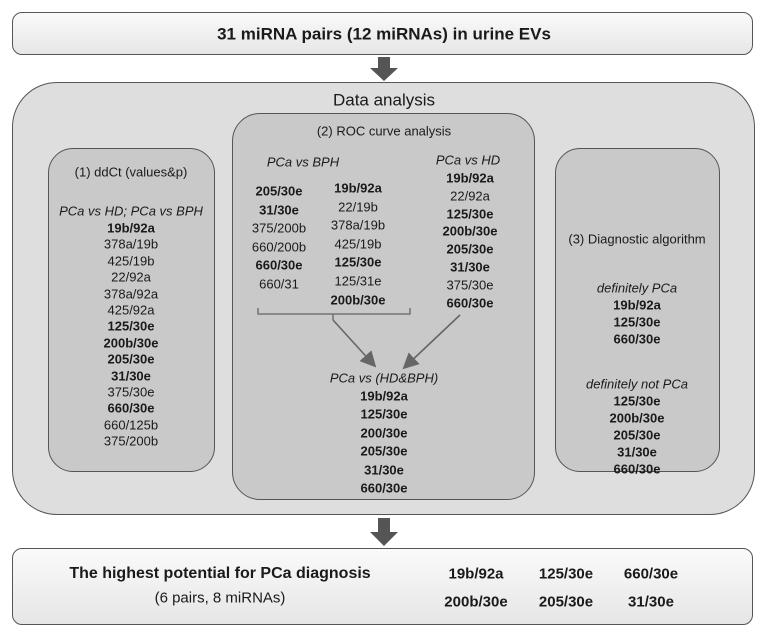 This screenshot has width=768, height=638. I want to click on panel-subtitle: PCa vs HD; PCa vs BPH, so click(131, 211).